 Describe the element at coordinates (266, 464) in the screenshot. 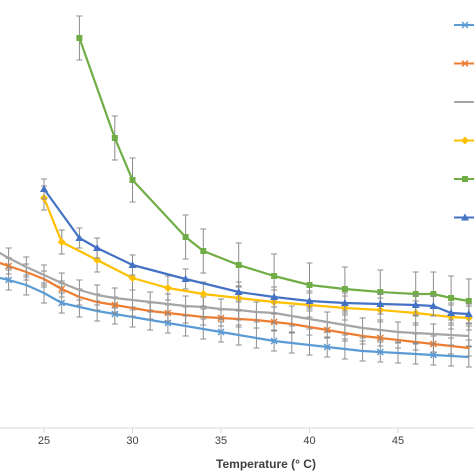

I see `x-axis-title: Temperature (° C)` at that location.